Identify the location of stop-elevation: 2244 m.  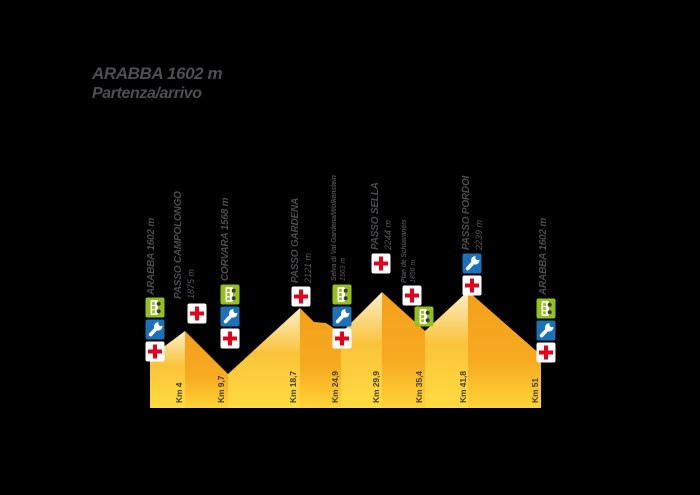
(387, 234).